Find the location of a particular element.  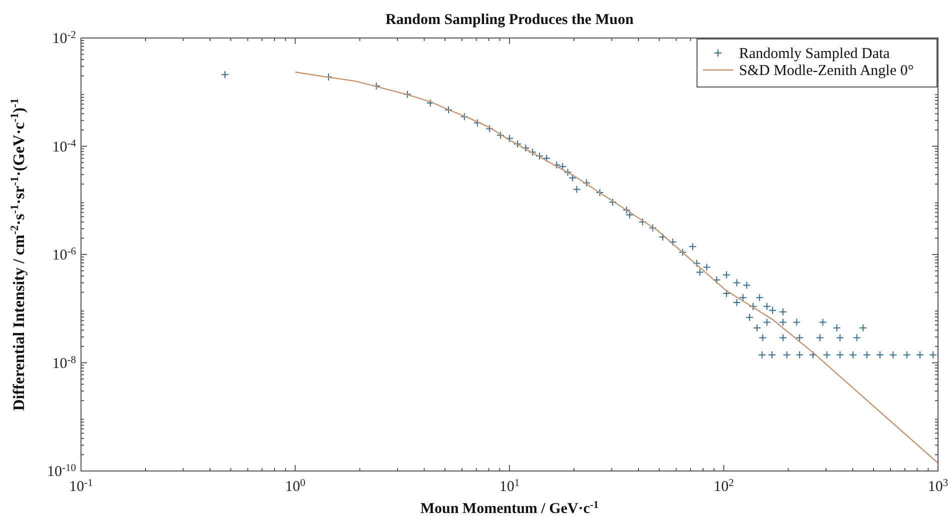

y-tick-label: 10$^{-4}$ is located at coordinates (64, 147).